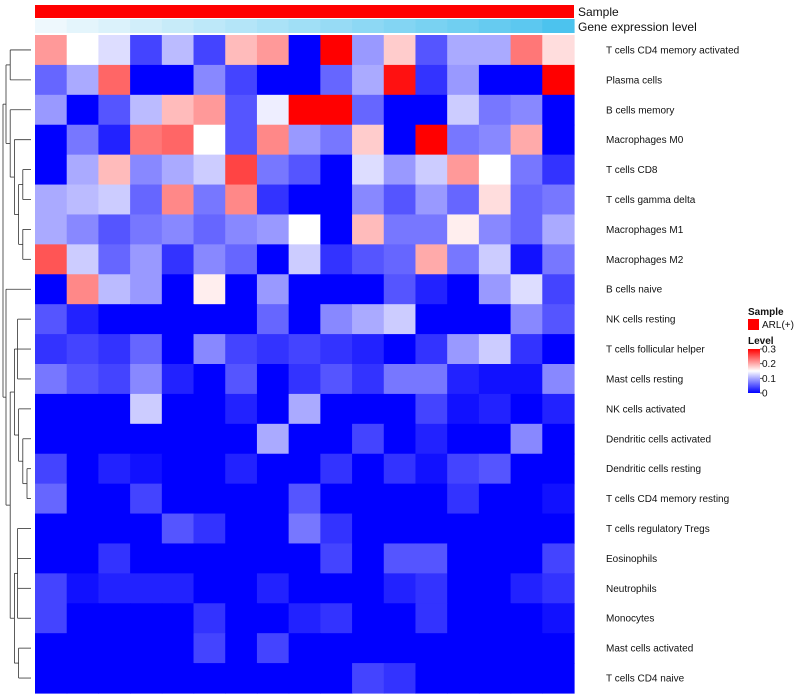 Image resolution: width=800 pixels, height=700 pixels. I want to click on row-label: Dendritic cells resting, so click(653, 469).